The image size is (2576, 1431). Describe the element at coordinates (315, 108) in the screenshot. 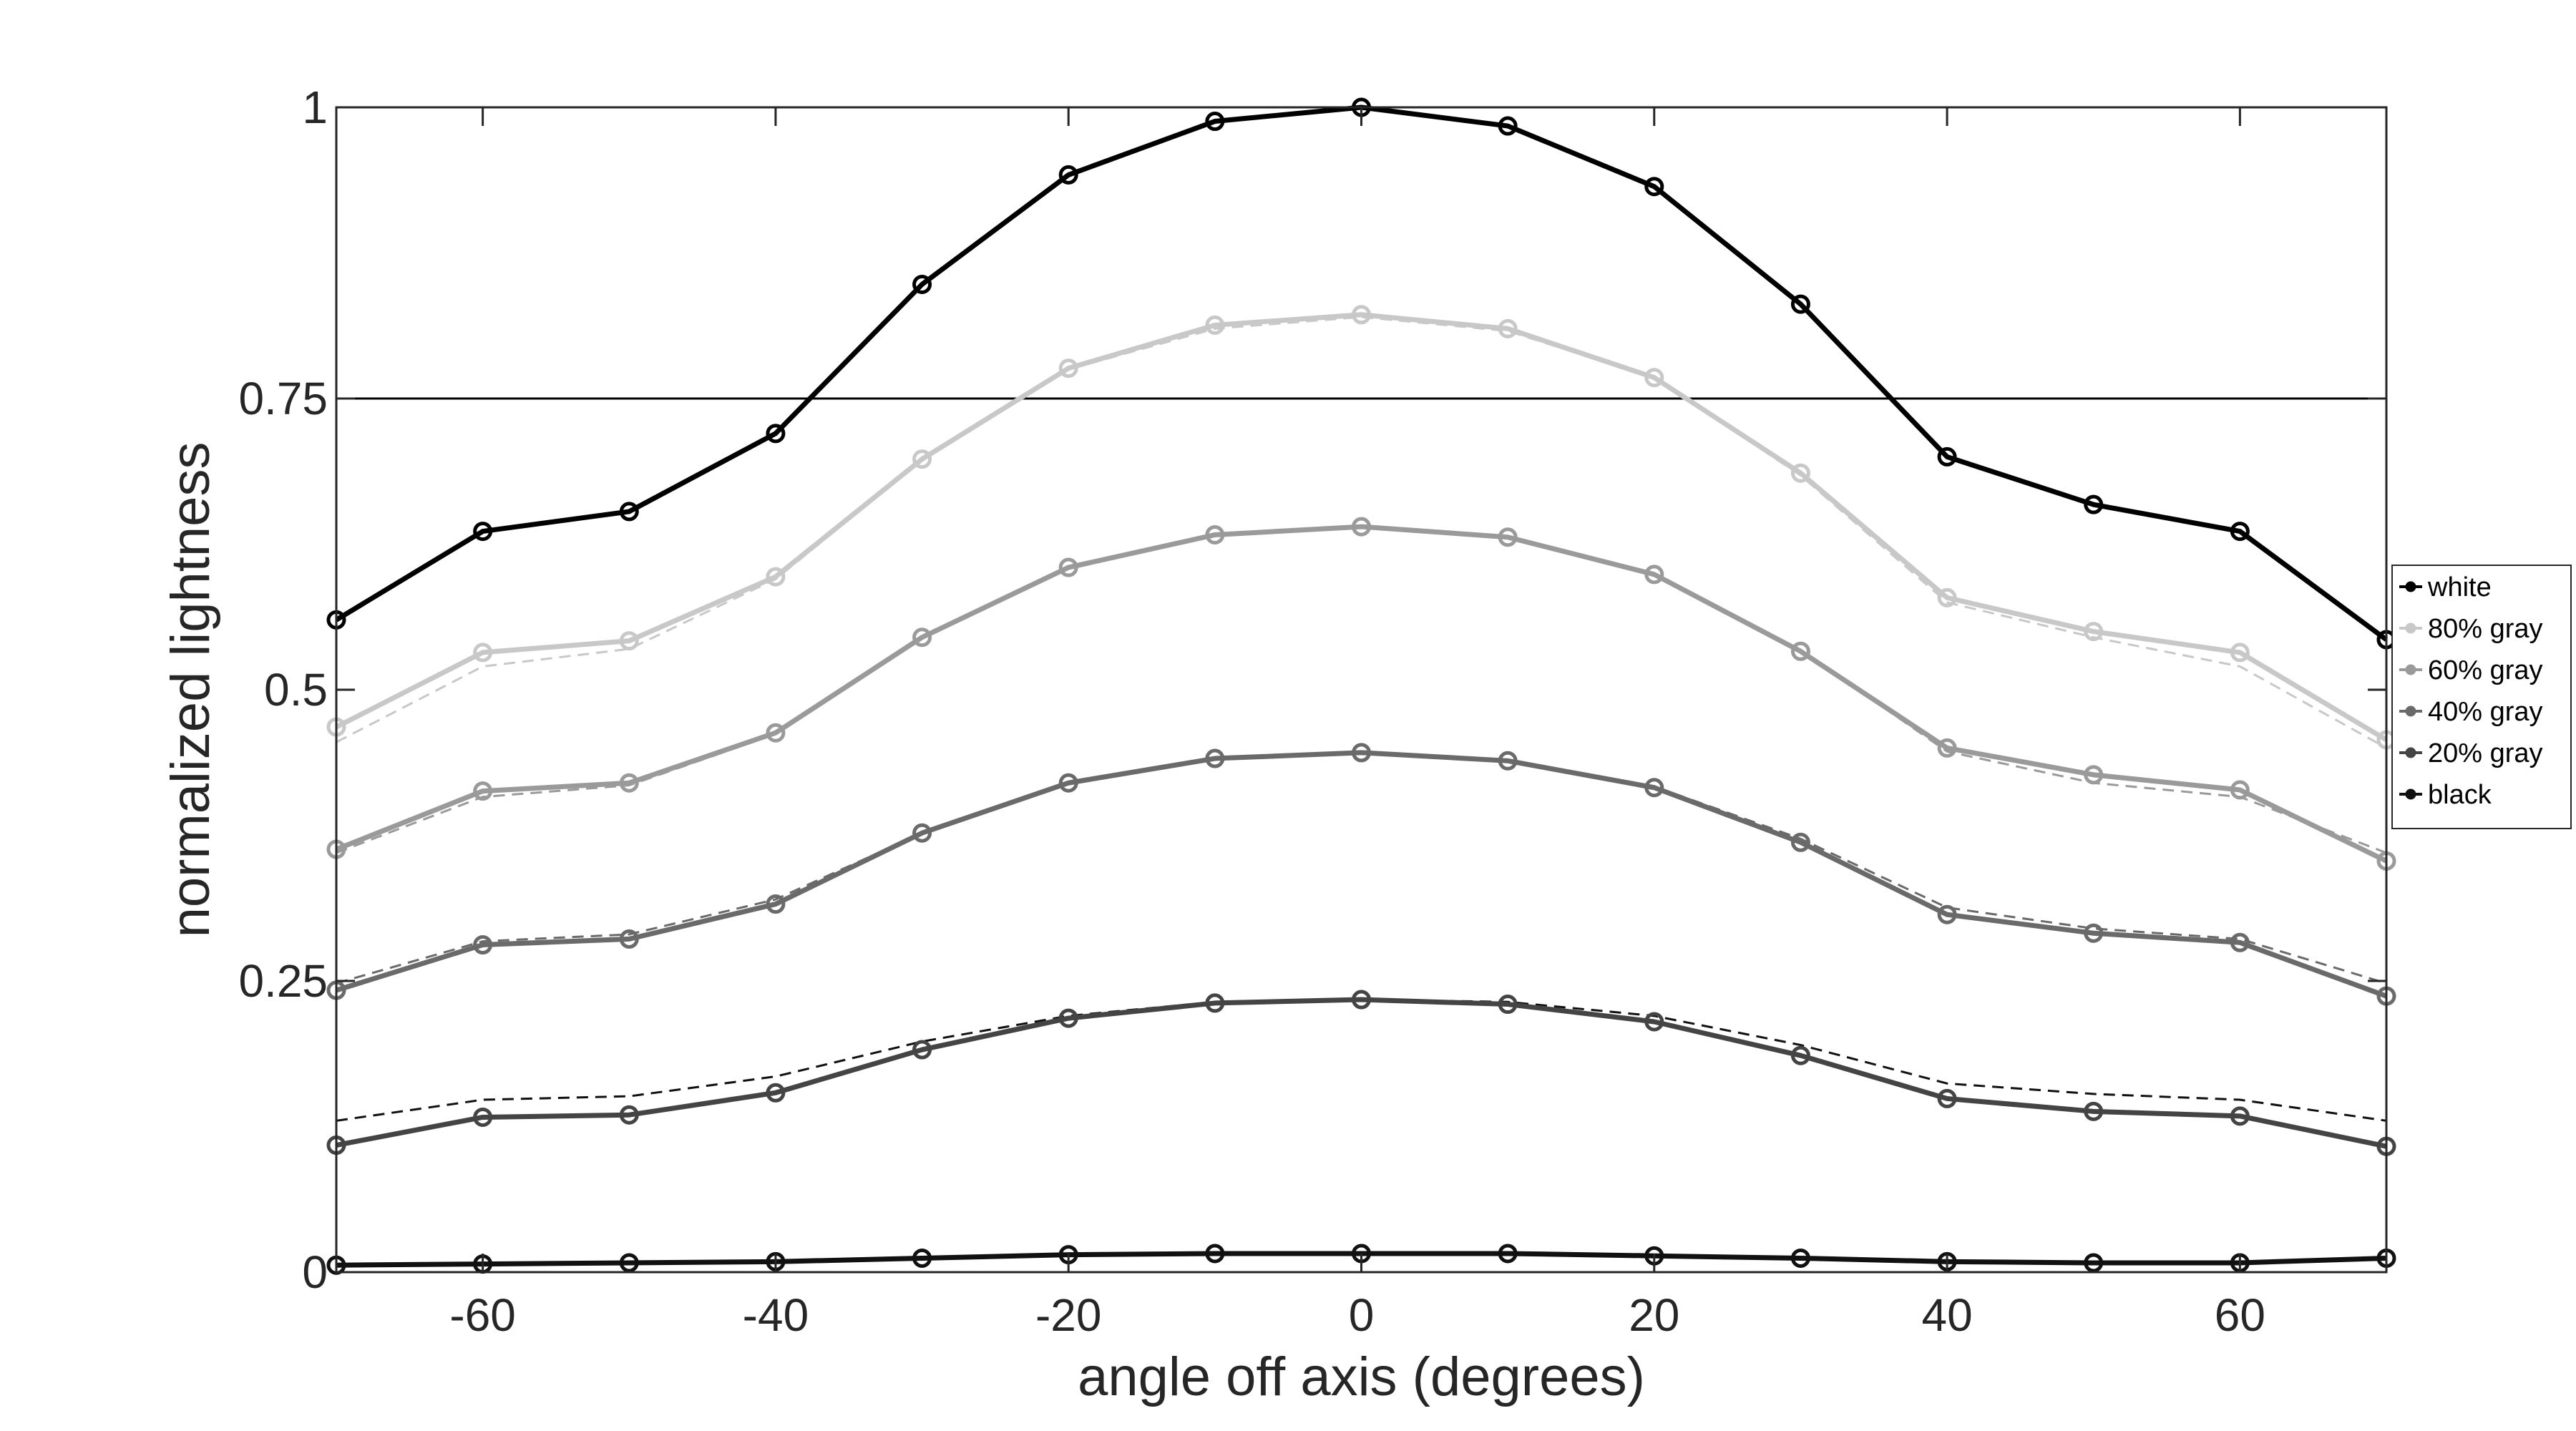

I see `y-tick-label: 1` at that location.